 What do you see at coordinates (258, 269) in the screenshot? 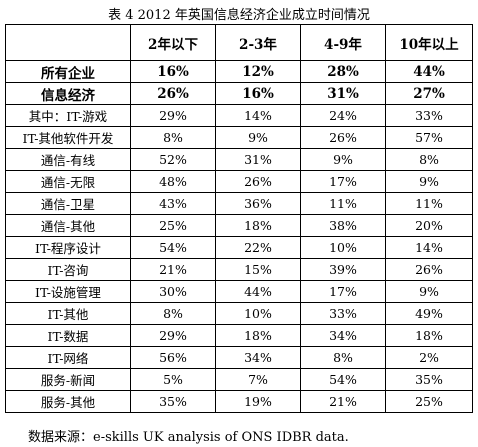
I see `cell: 15%` at bounding box center [258, 269].